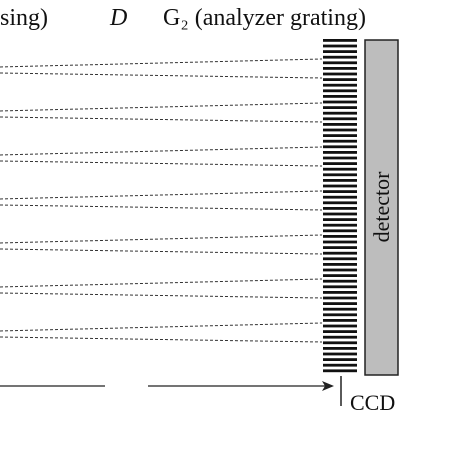 The image size is (474, 474). Describe the element at coordinates (118, 18) in the screenshot. I see `label-distance: D` at that location.